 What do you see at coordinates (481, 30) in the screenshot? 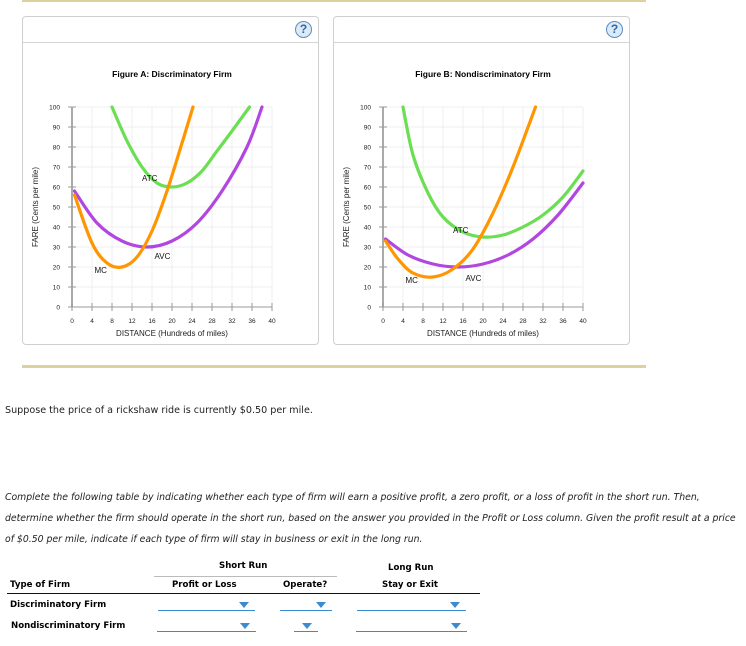
I see `figure-b-header: ?` at bounding box center [481, 30].